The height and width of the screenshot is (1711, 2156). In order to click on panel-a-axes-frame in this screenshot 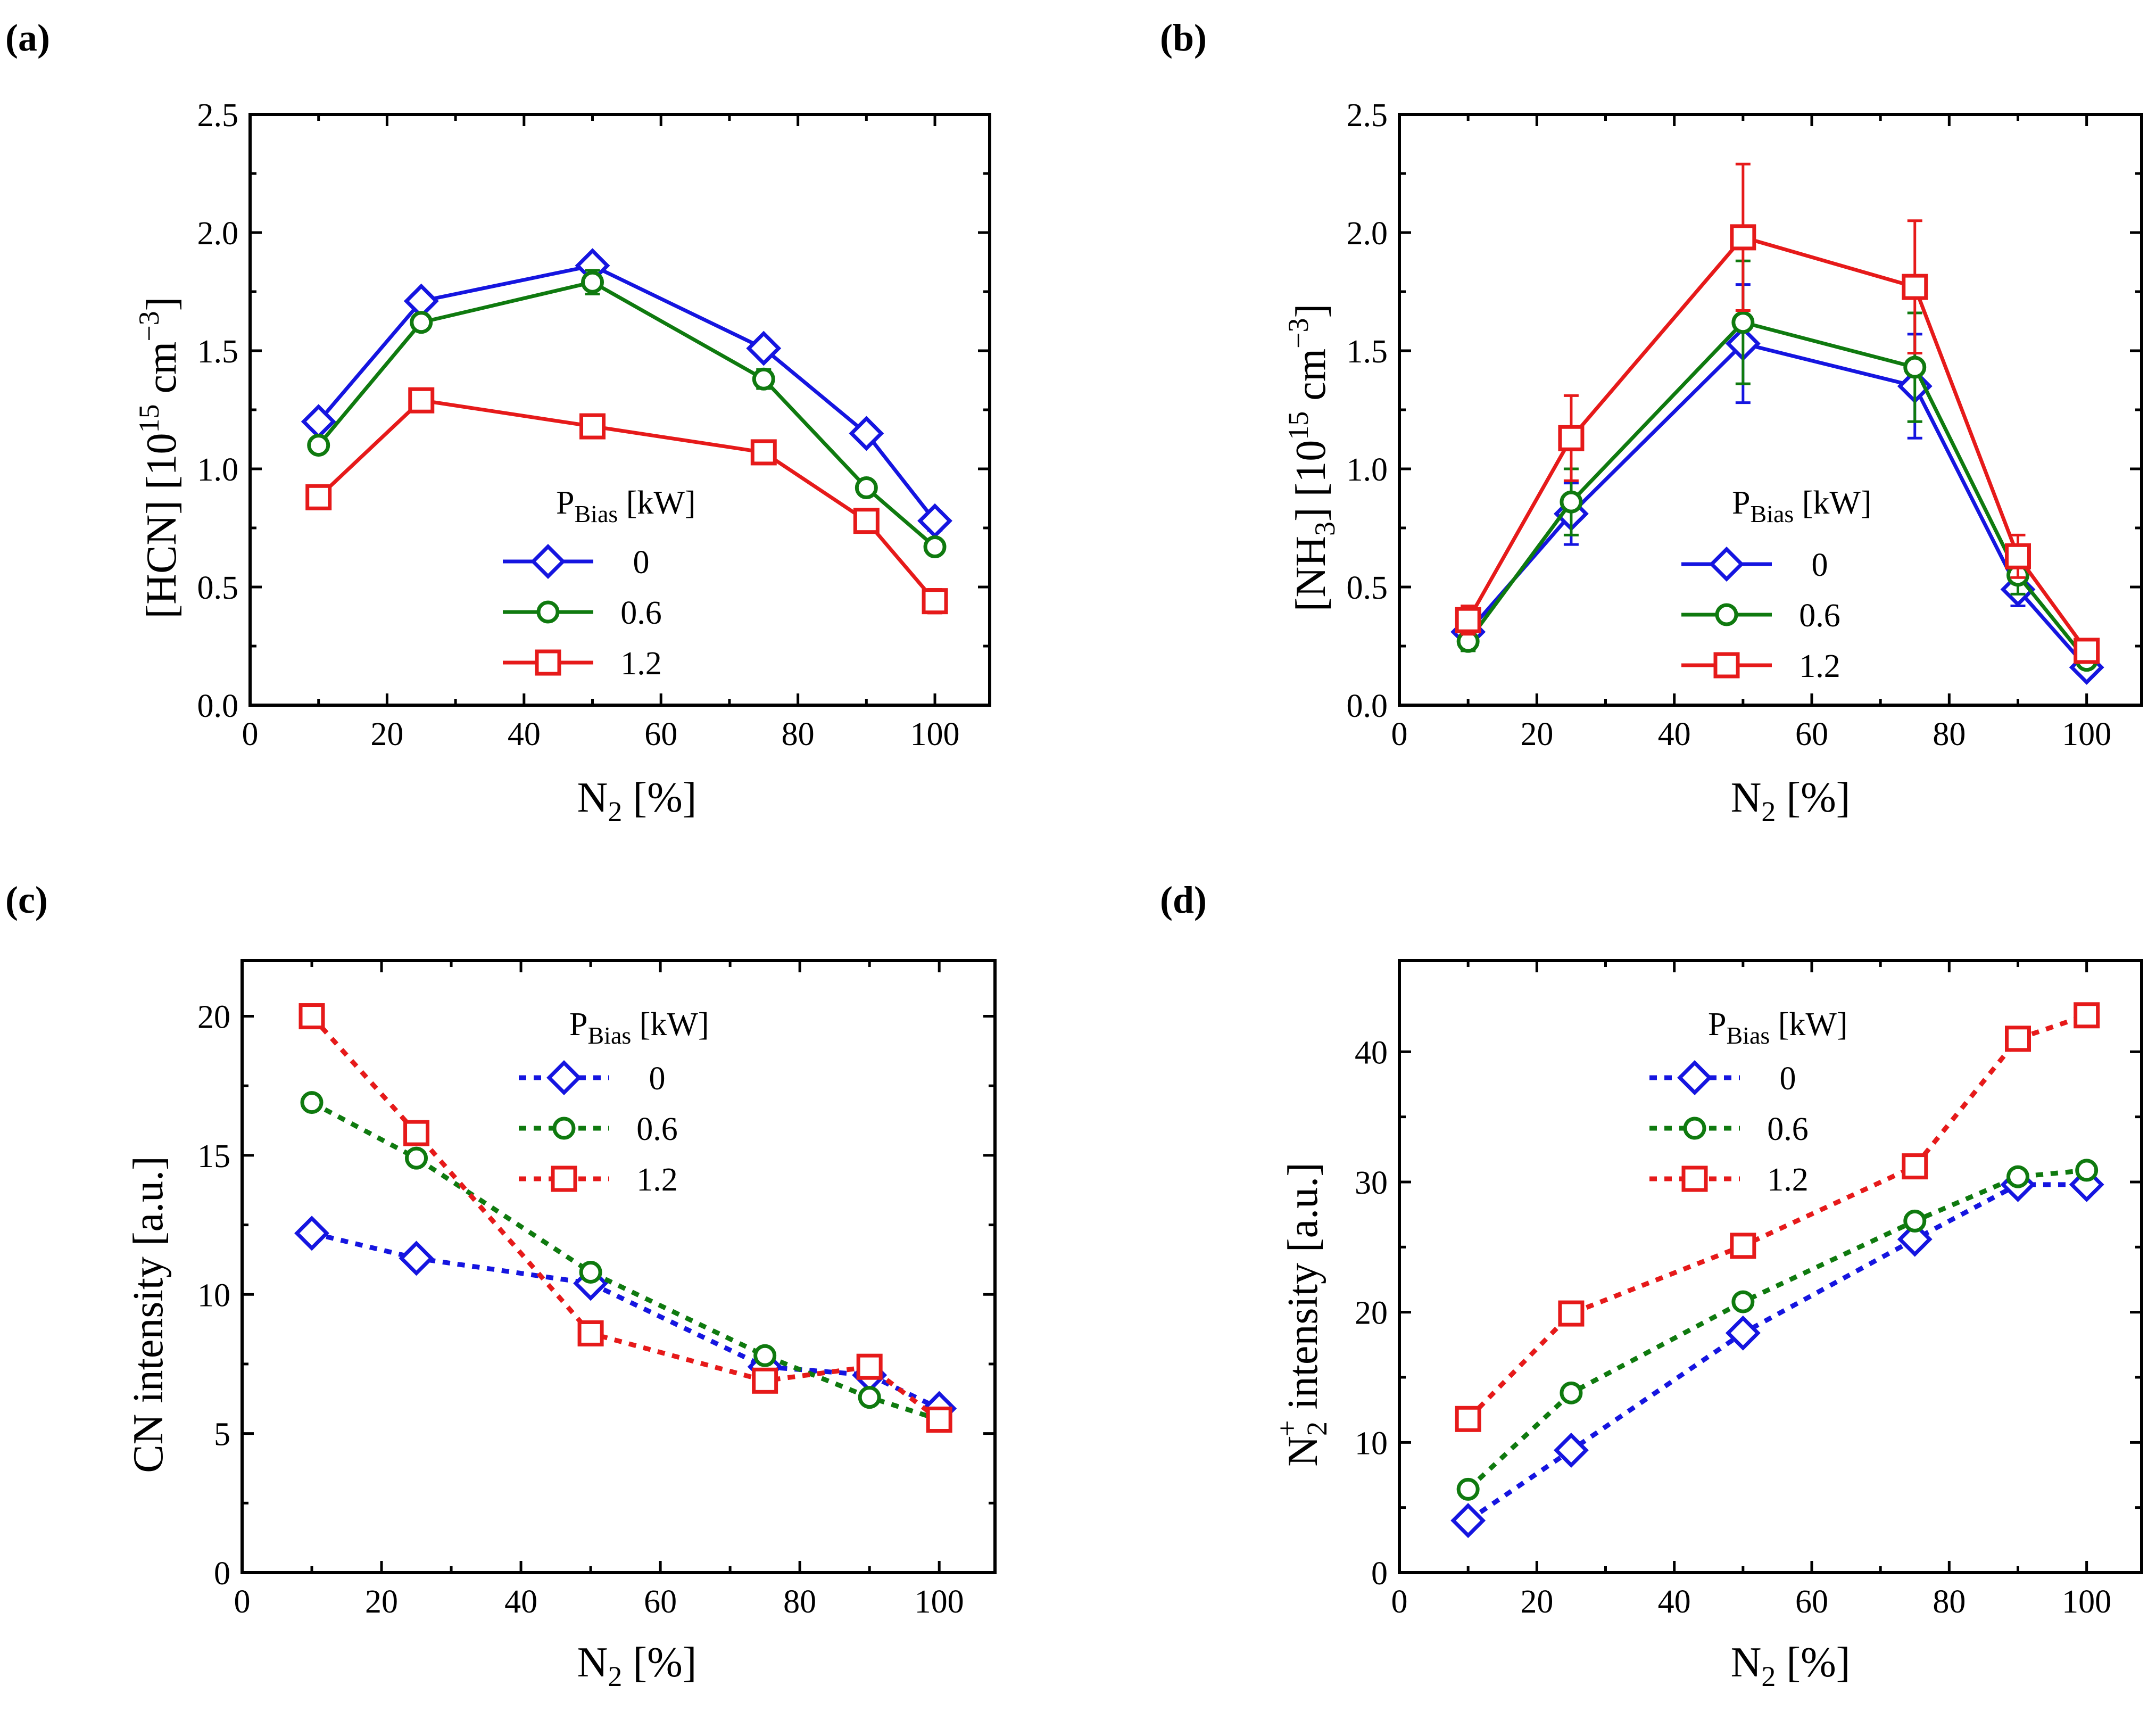, I will do `click(619, 410)`.